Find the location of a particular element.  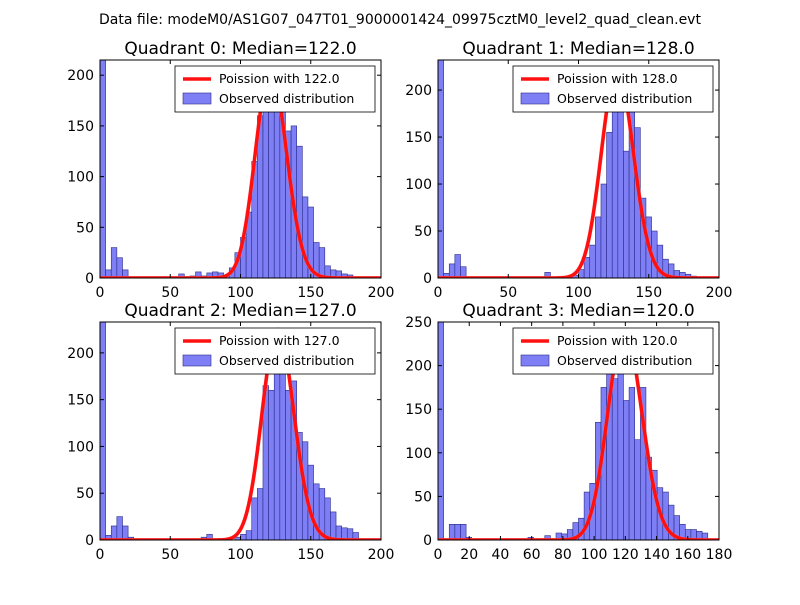

x-tick-label: 80 is located at coordinates (563, 555).